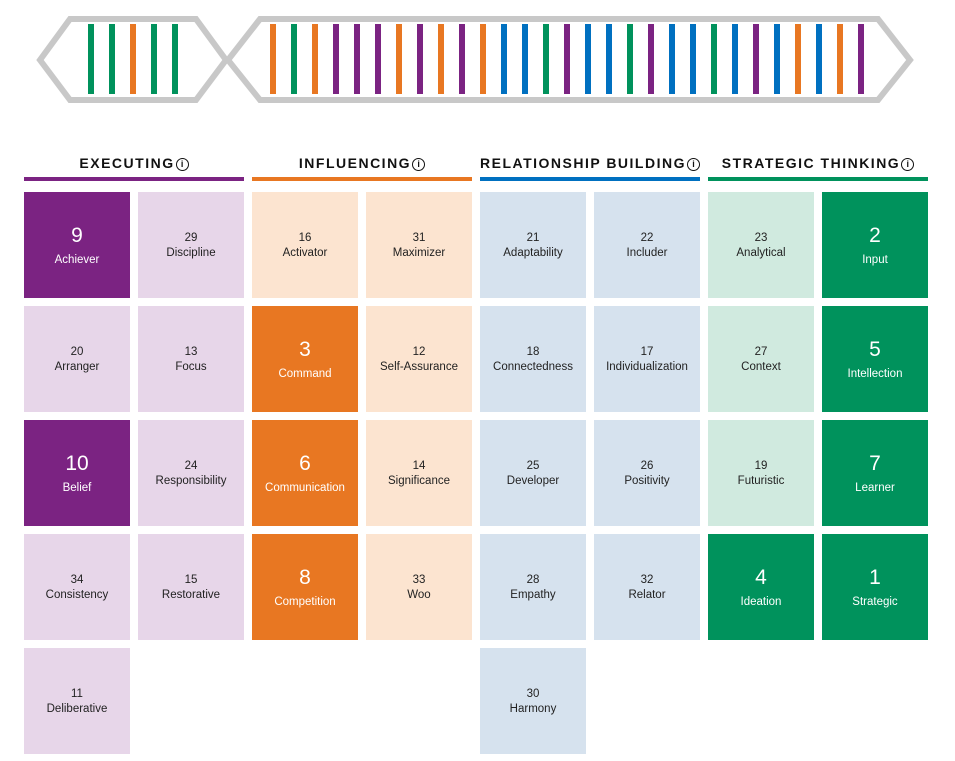  I want to click on strength-rank: 27, so click(761, 351).